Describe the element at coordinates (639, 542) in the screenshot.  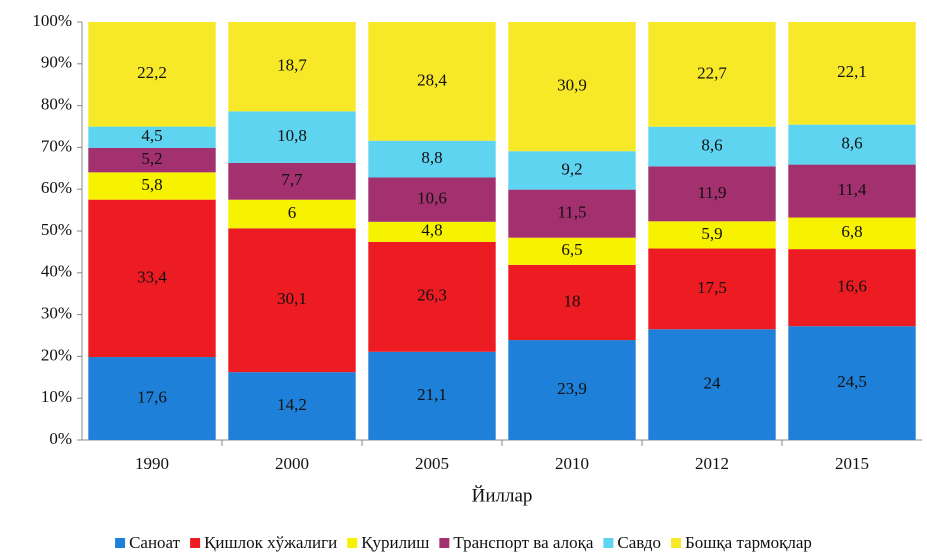
I see `legend-label: Савдо` at that location.